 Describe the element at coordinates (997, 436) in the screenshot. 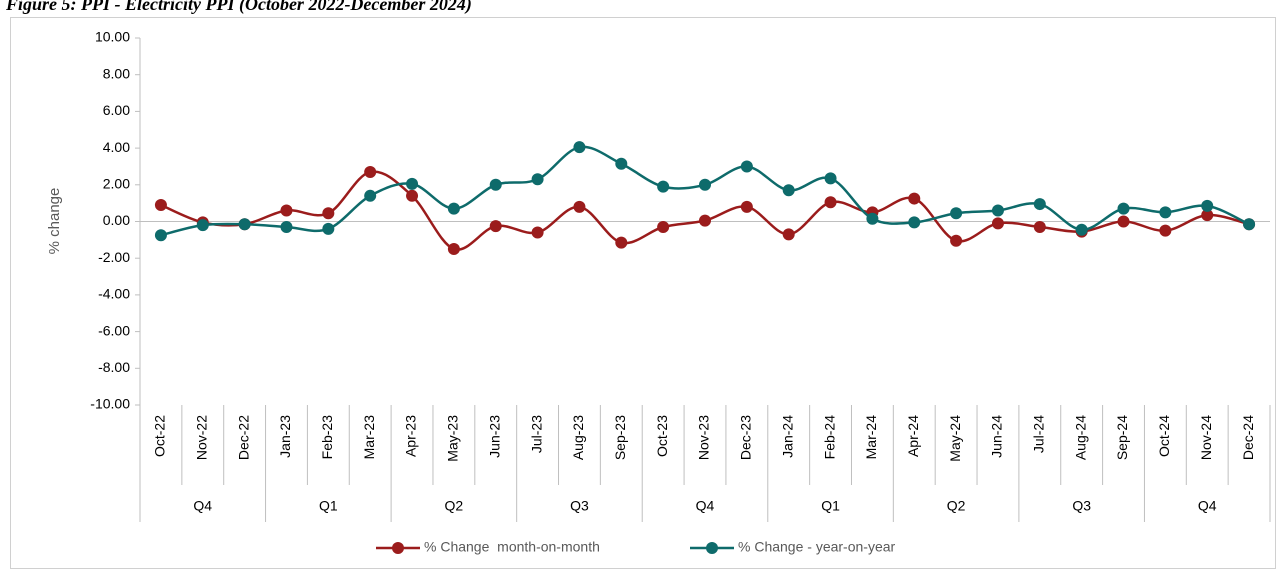

I see `x-tick-label: Jun-24` at that location.